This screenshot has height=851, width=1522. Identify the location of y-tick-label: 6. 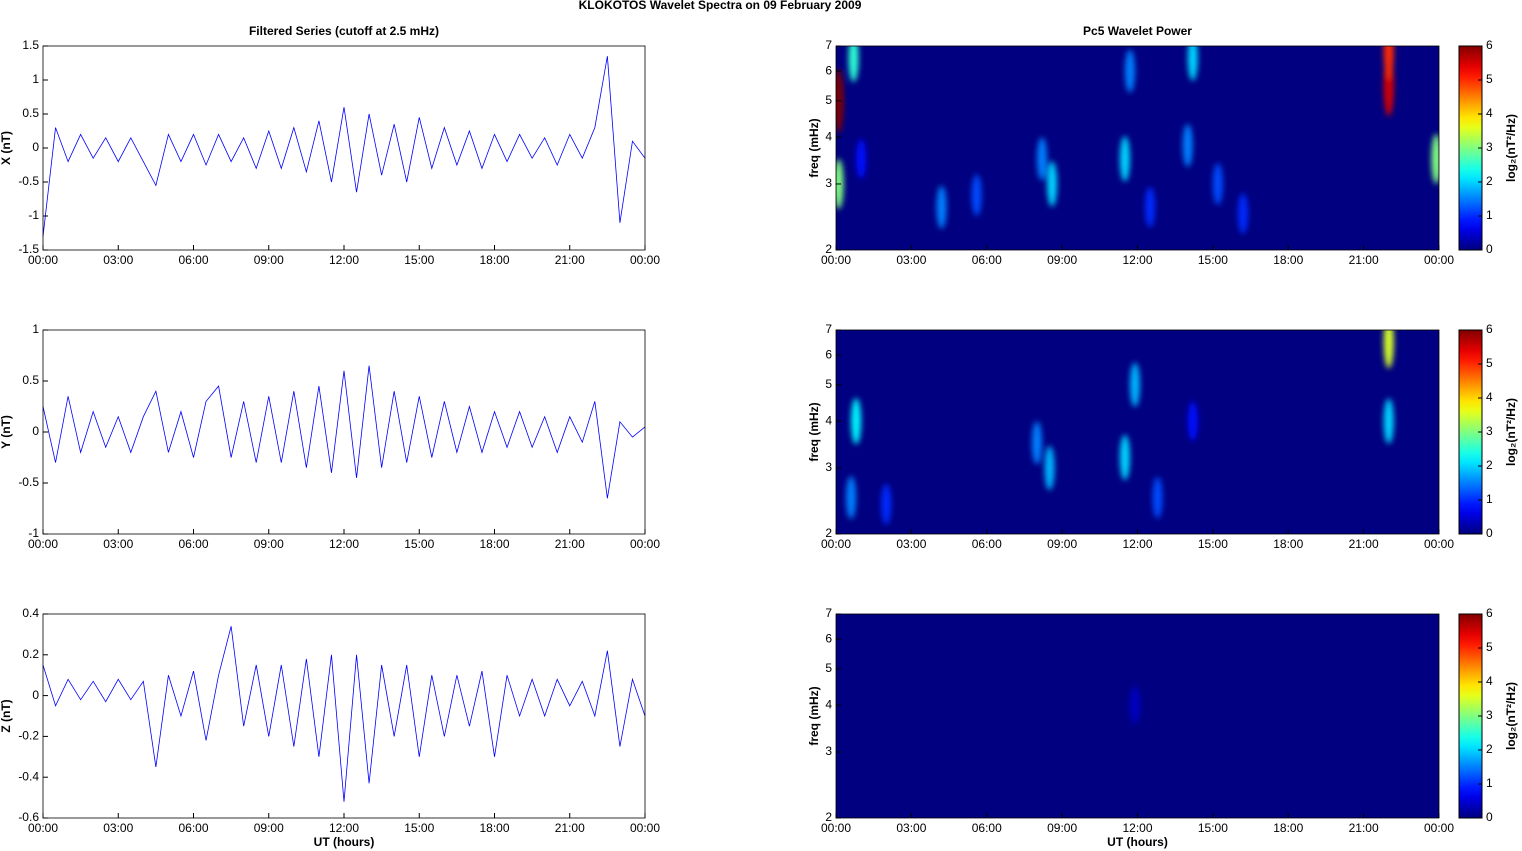
(828, 354).